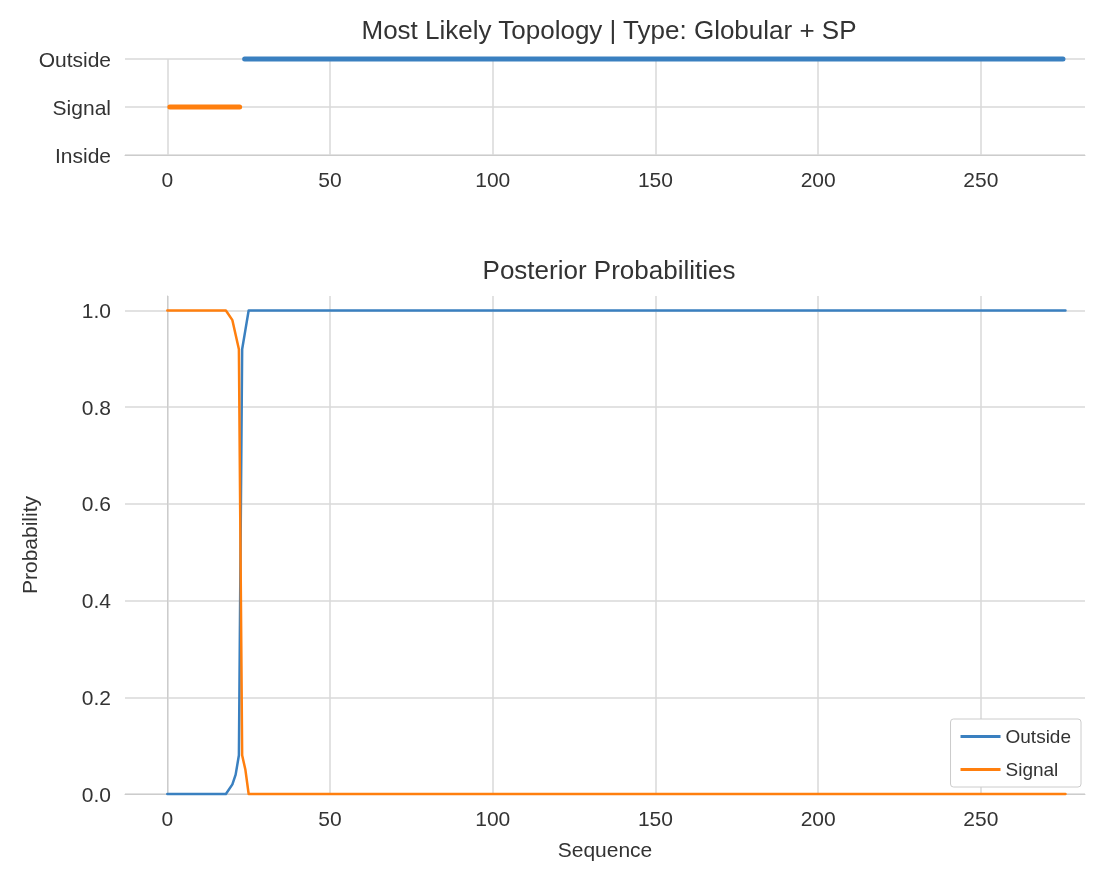  Describe the element at coordinates (29, 545) in the screenshot. I see `y-axis-title: Probability` at that location.